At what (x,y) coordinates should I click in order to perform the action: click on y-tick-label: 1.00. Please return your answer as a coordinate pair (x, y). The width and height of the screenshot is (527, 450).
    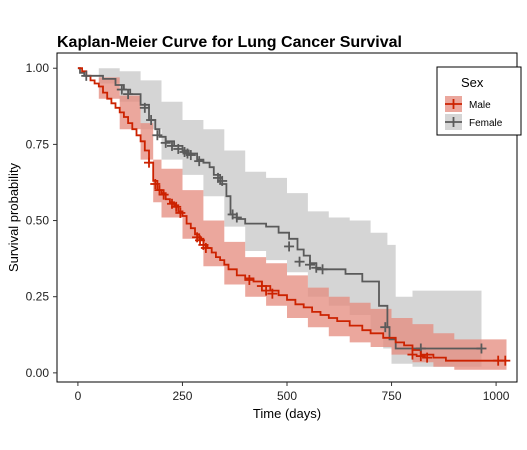
    Looking at the image, I should click on (38, 68).